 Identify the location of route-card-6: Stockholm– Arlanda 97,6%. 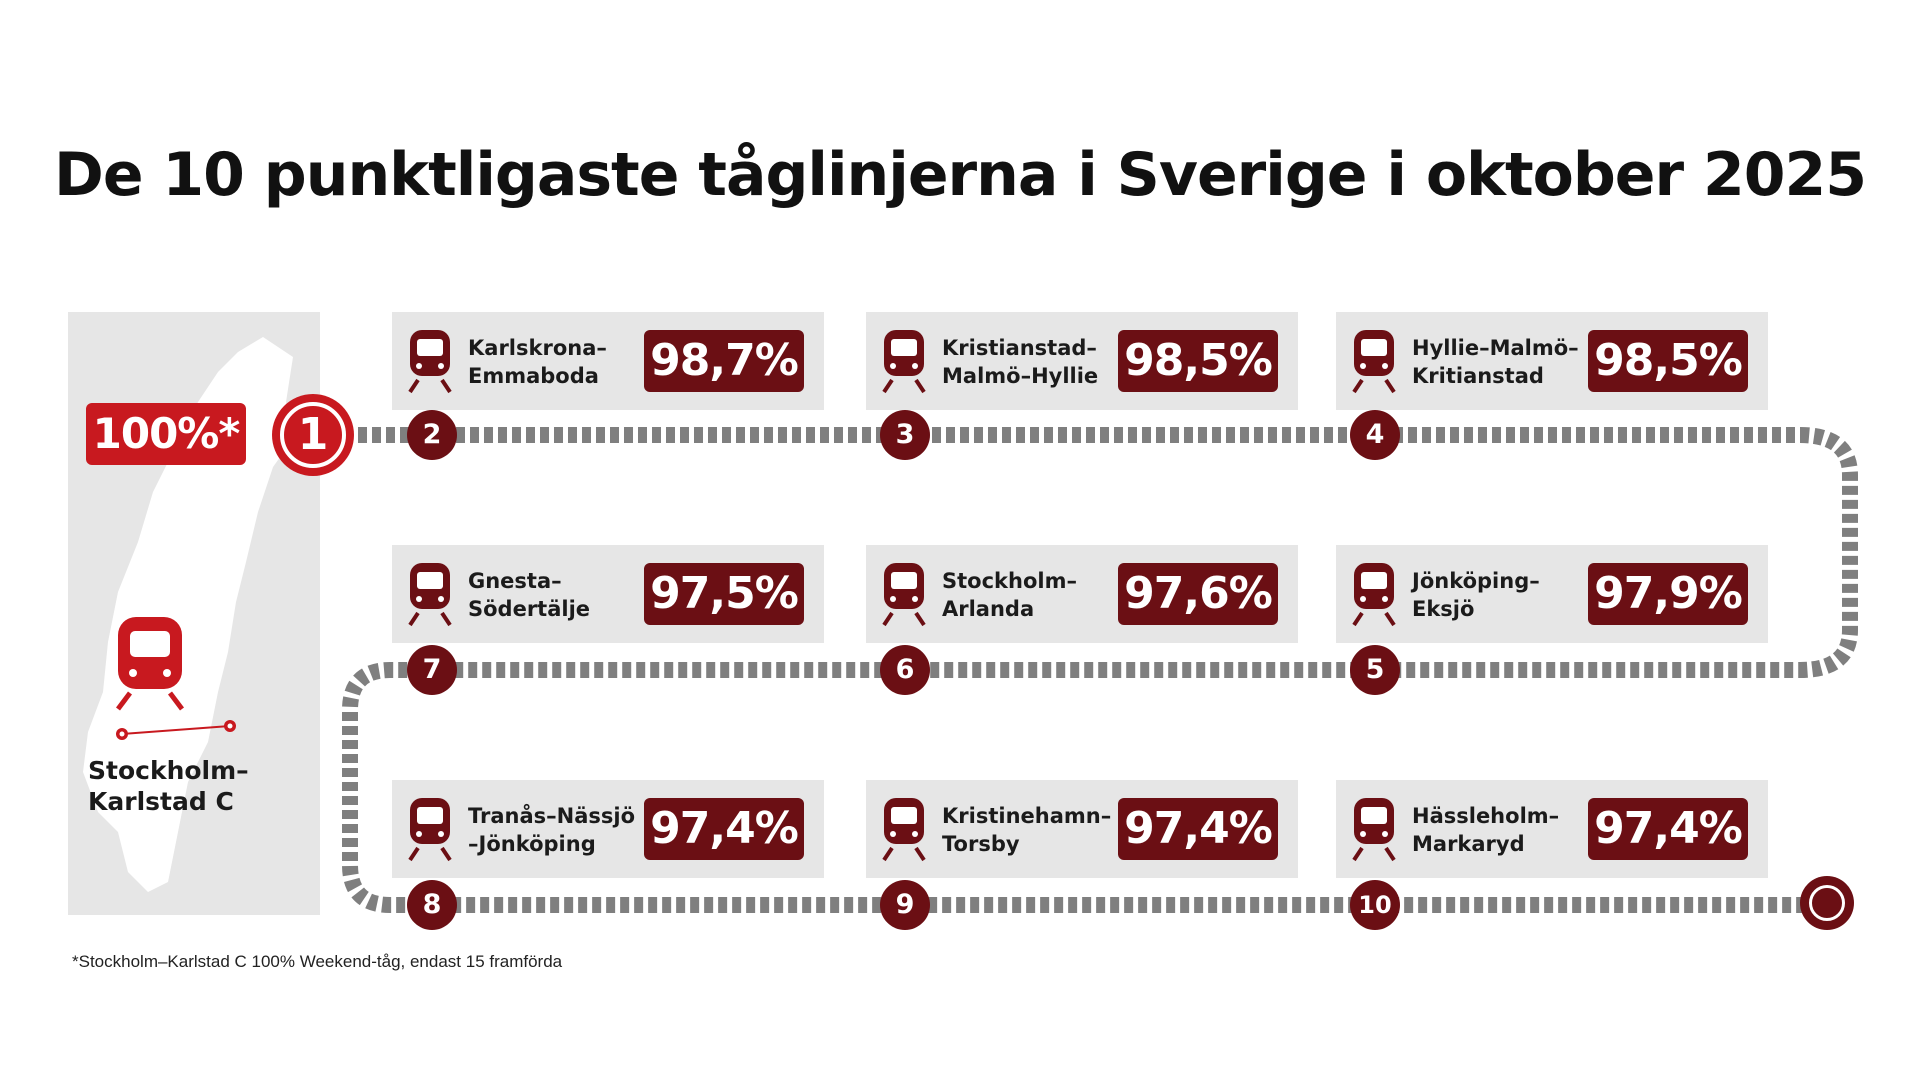
(1082, 594).